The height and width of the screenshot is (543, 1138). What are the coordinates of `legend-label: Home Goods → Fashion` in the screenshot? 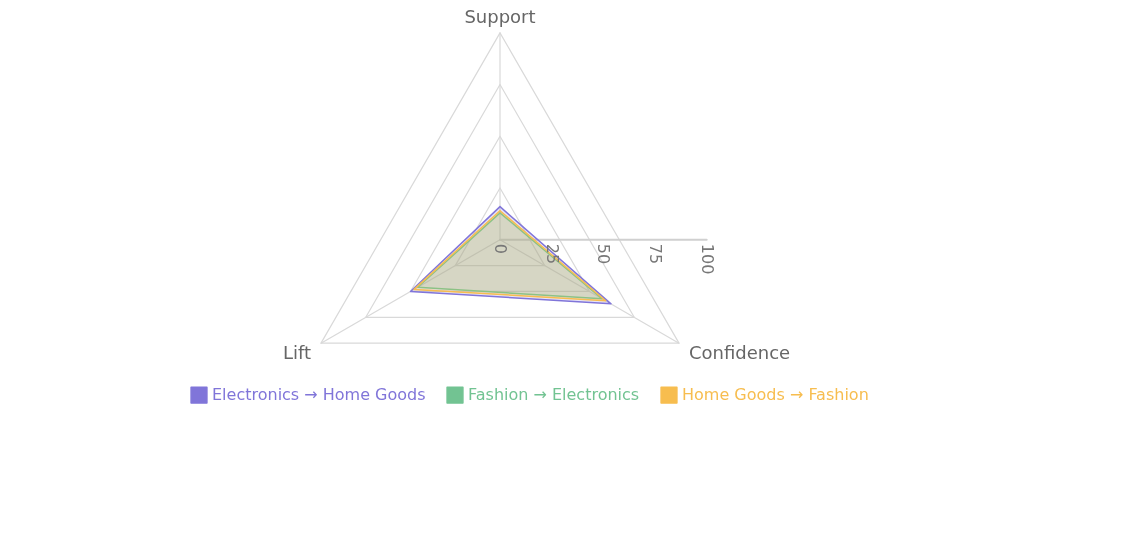 It's located at (775, 395).